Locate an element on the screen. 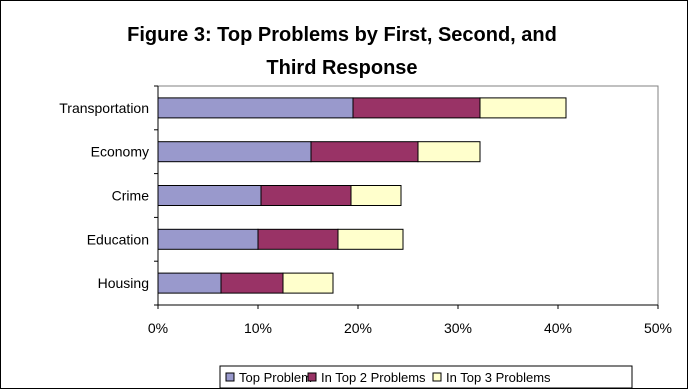  chart-title-line-2: Third Response is located at coordinates (341, 68).